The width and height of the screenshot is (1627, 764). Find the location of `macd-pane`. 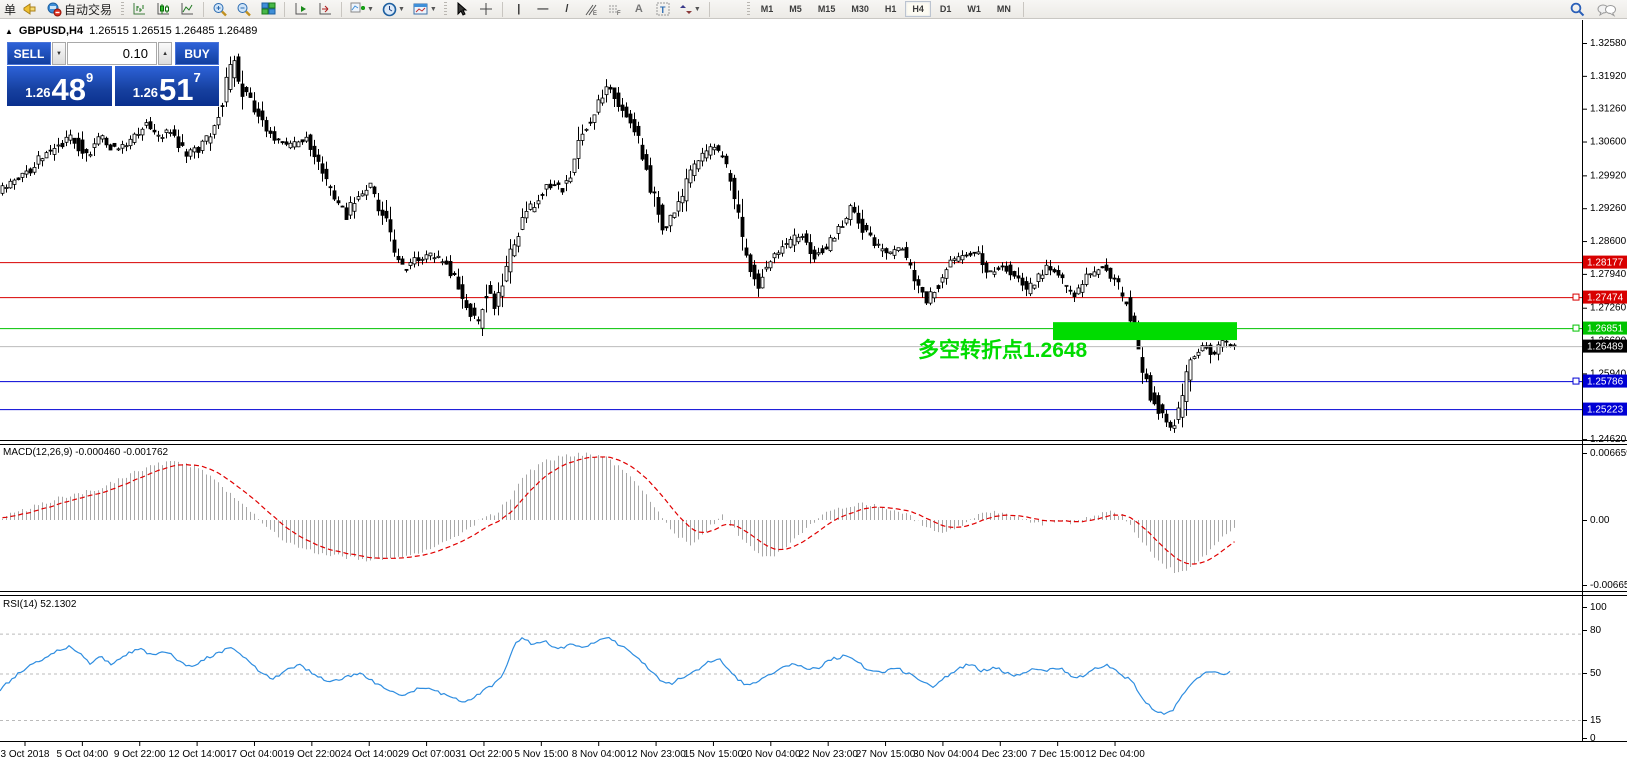

macd-pane is located at coordinates (618, 513).